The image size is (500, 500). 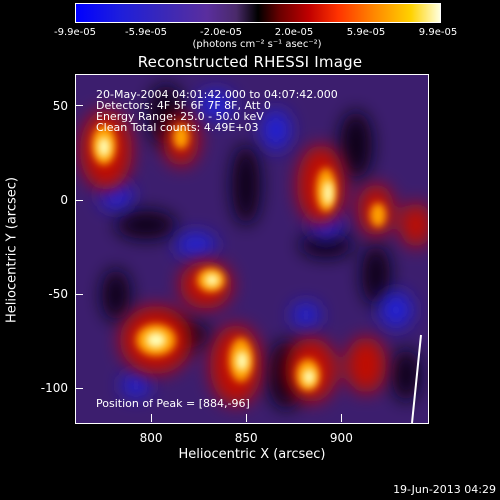 What do you see at coordinates (246, 438) in the screenshot?
I see `x-tick-label: 850` at bounding box center [246, 438].